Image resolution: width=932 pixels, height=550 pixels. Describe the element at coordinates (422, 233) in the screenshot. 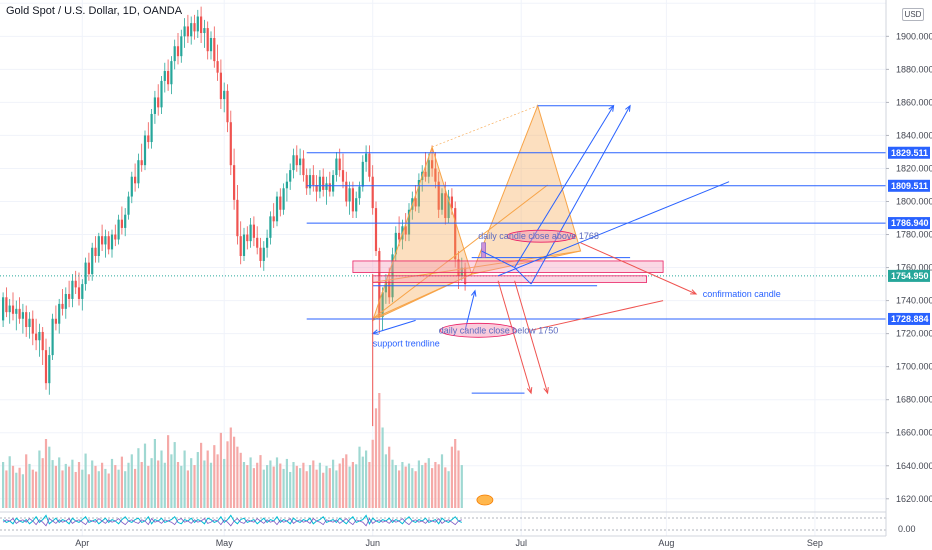

I see `harmonic-leg-xab` at that location.